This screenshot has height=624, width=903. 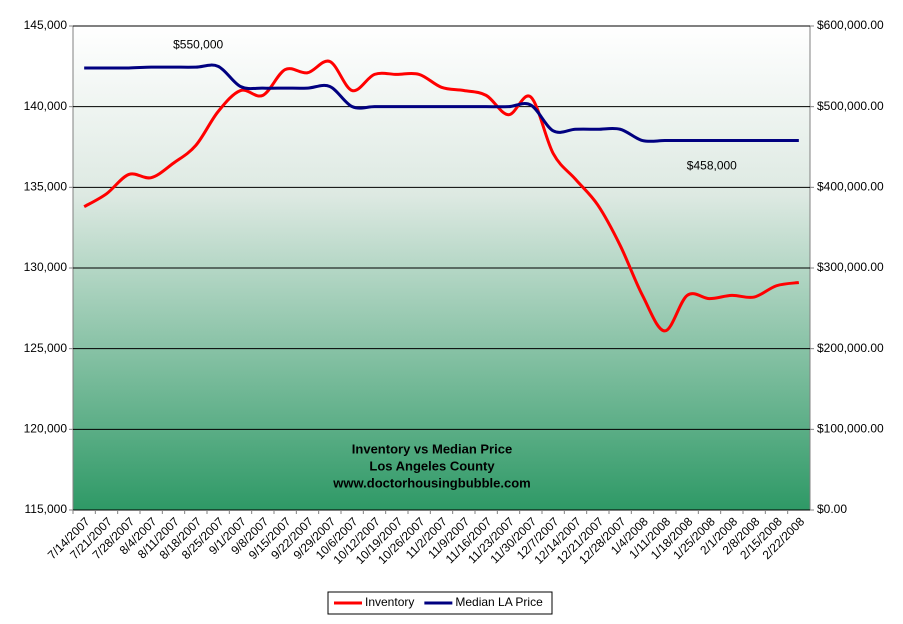 I want to click on chart-title: www.doctorhousingbubble.com, so click(x=431, y=482).